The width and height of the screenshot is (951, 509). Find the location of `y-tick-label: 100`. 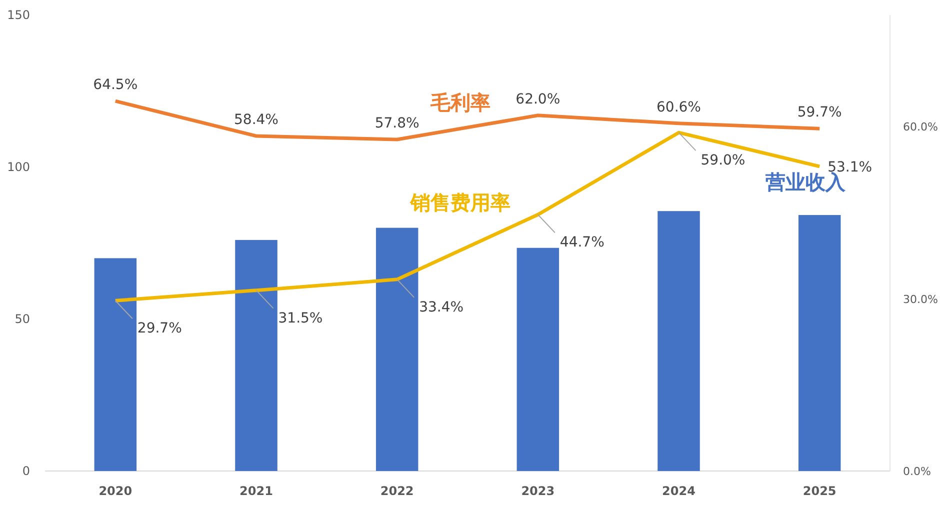

y-tick-label: 100 is located at coordinates (18, 167).